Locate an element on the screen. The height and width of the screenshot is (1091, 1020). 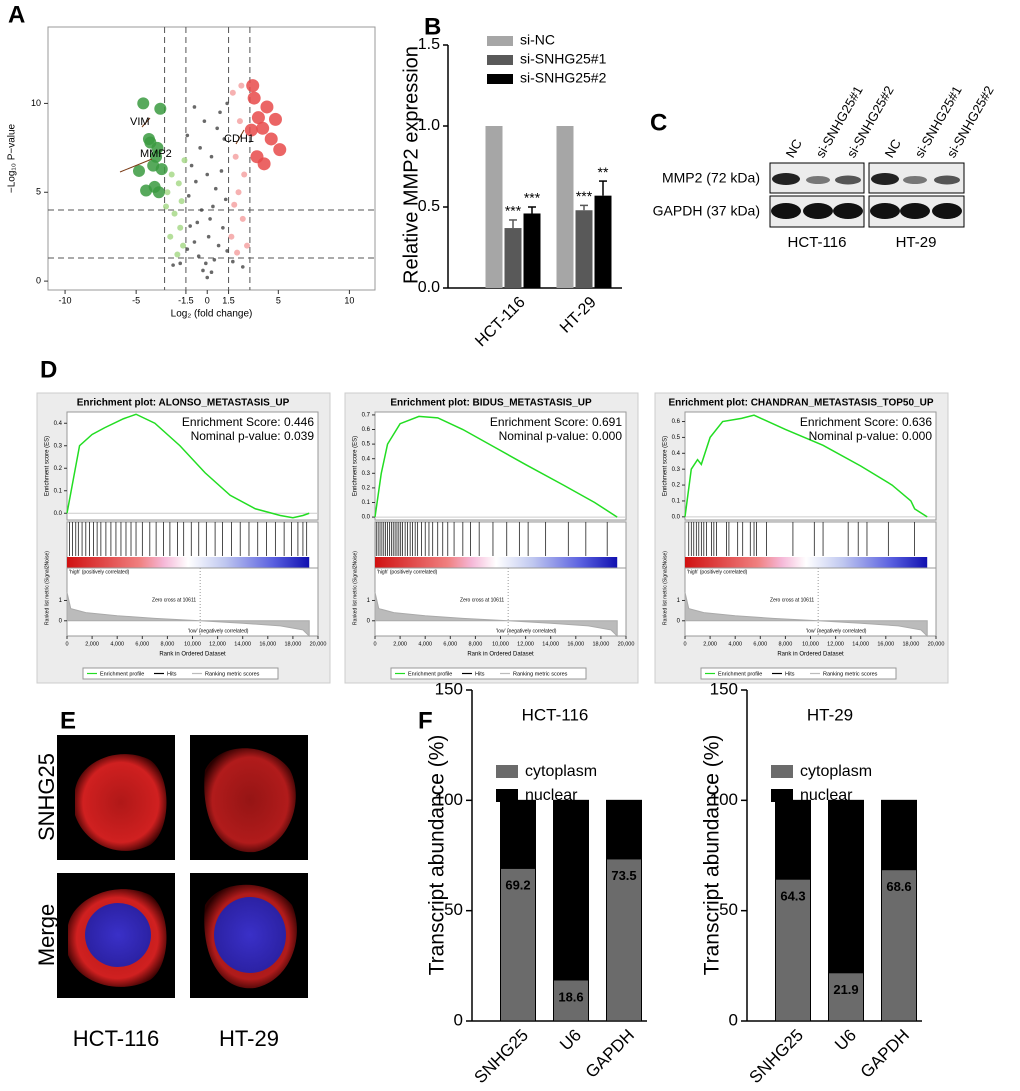
y-tick-label: 50 is located at coordinates (728, 909).